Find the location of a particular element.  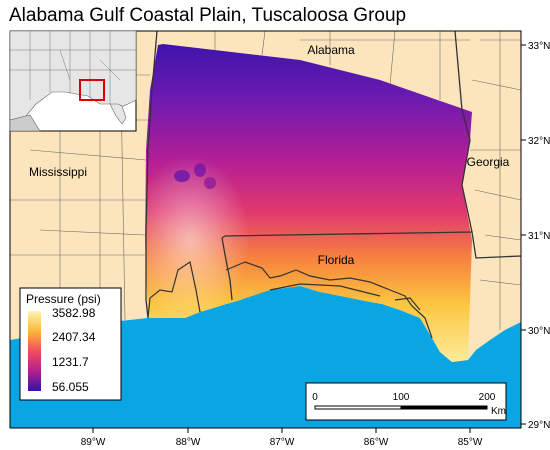

scalebar-tick-200: 200 is located at coordinates (487, 397).